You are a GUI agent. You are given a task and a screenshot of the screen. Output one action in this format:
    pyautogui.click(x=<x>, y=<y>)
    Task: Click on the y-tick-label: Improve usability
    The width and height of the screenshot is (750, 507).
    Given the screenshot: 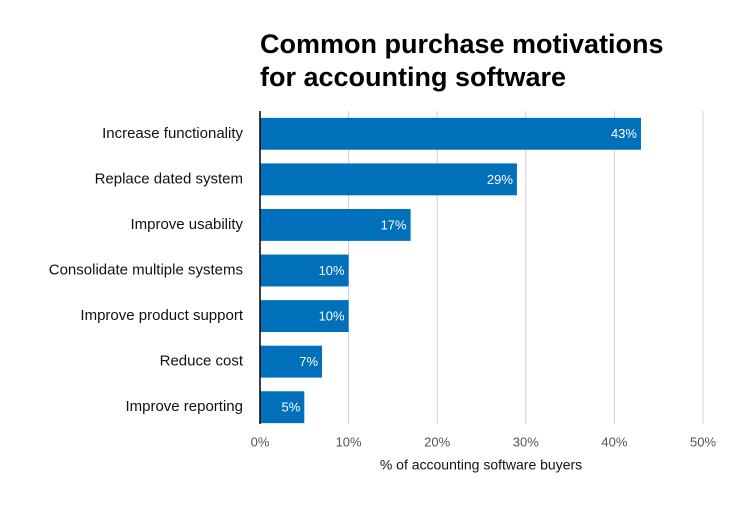 What is the action you would take?
    pyautogui.click(x=186, y=224)
    